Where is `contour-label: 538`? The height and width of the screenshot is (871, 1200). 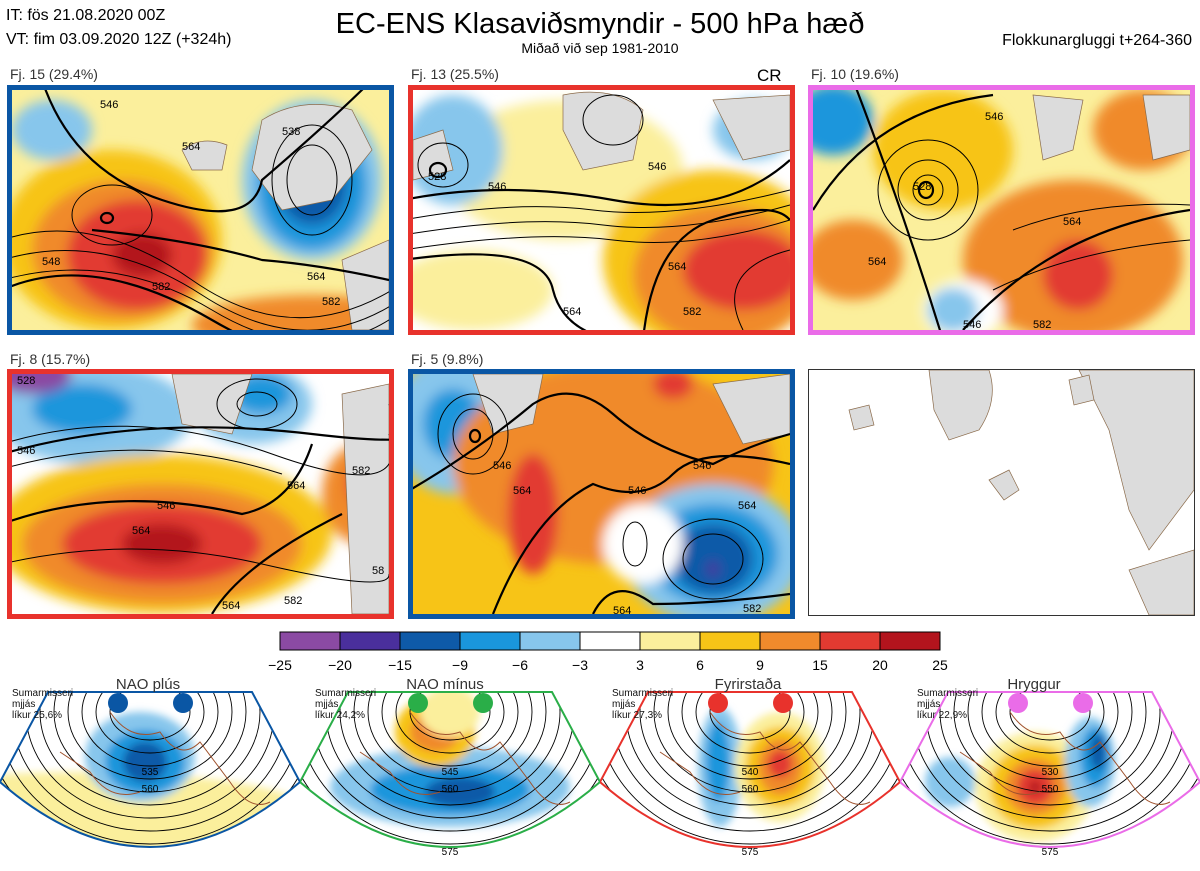 contour-label: 538 is located at coordinates (291, 132).